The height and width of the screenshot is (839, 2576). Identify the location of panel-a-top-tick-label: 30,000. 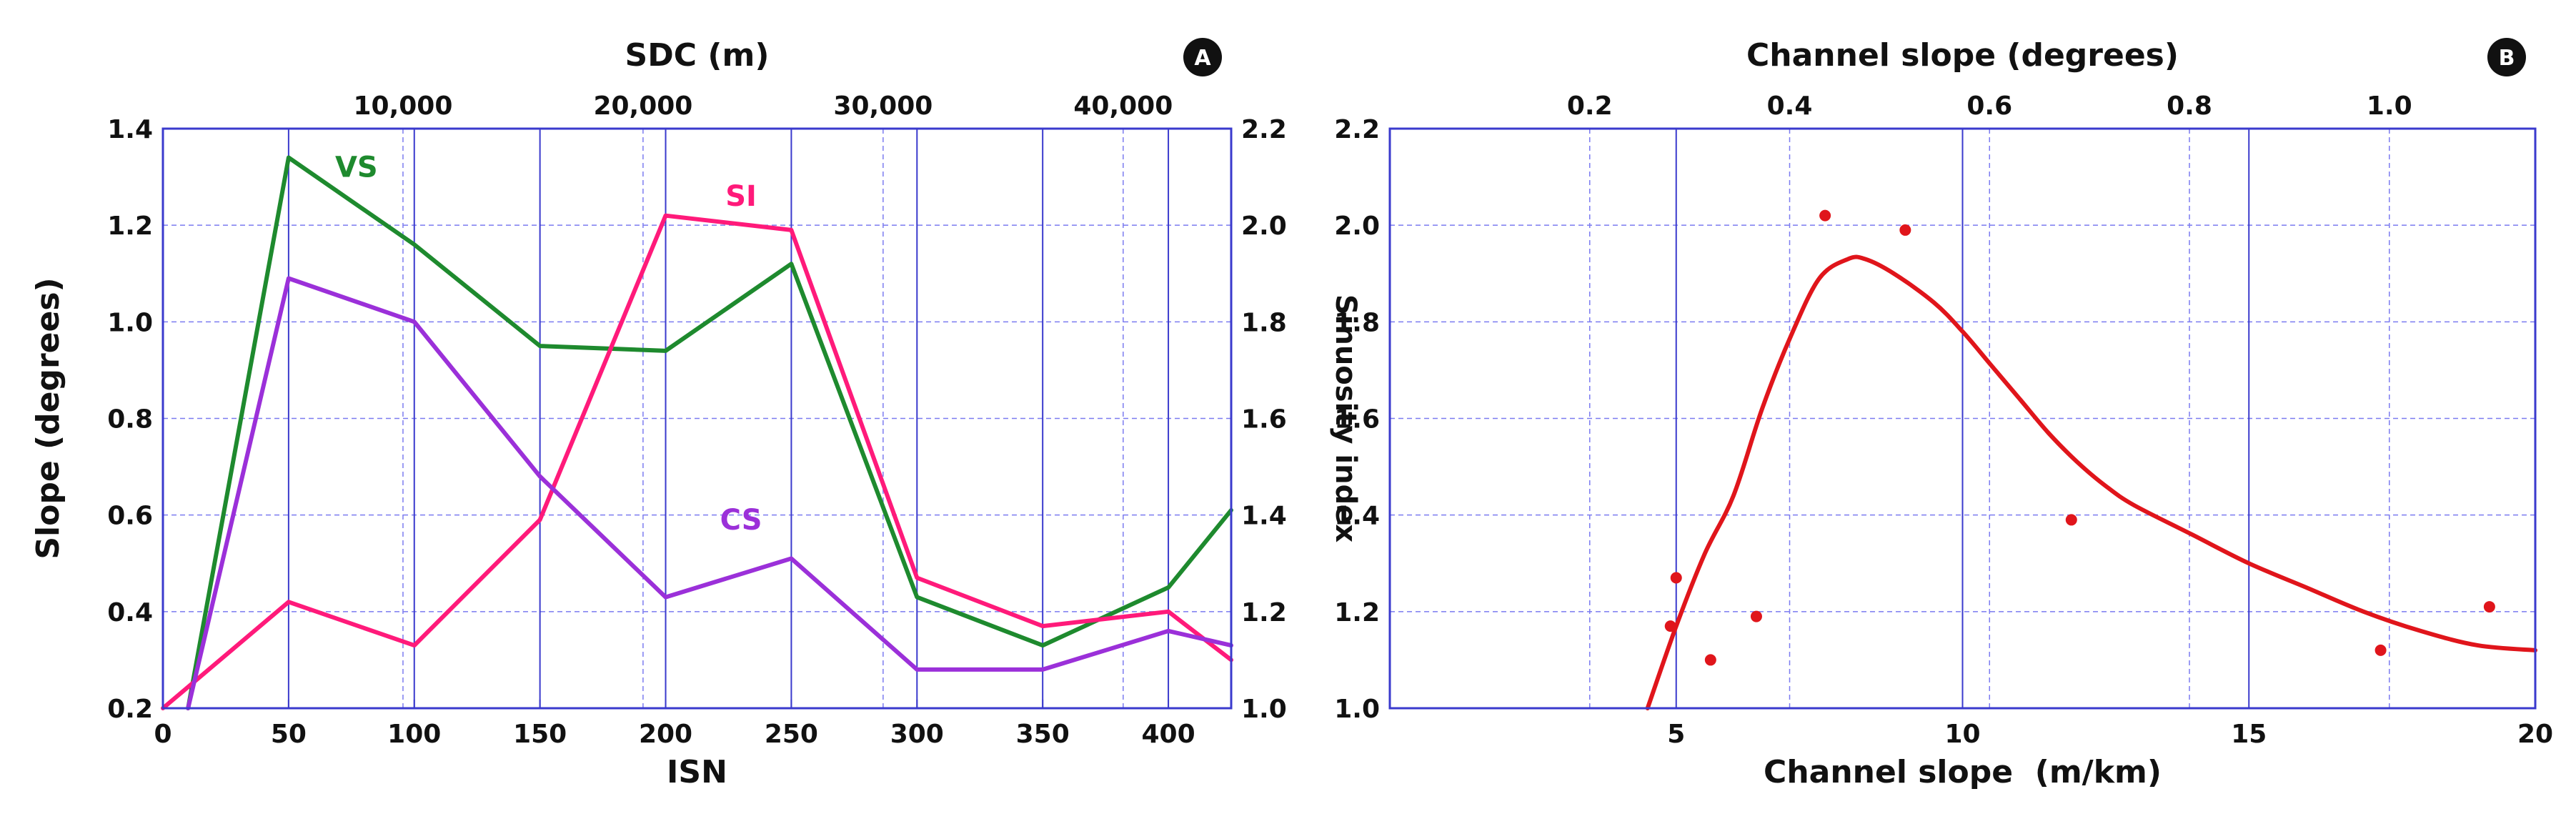
(883, 106).